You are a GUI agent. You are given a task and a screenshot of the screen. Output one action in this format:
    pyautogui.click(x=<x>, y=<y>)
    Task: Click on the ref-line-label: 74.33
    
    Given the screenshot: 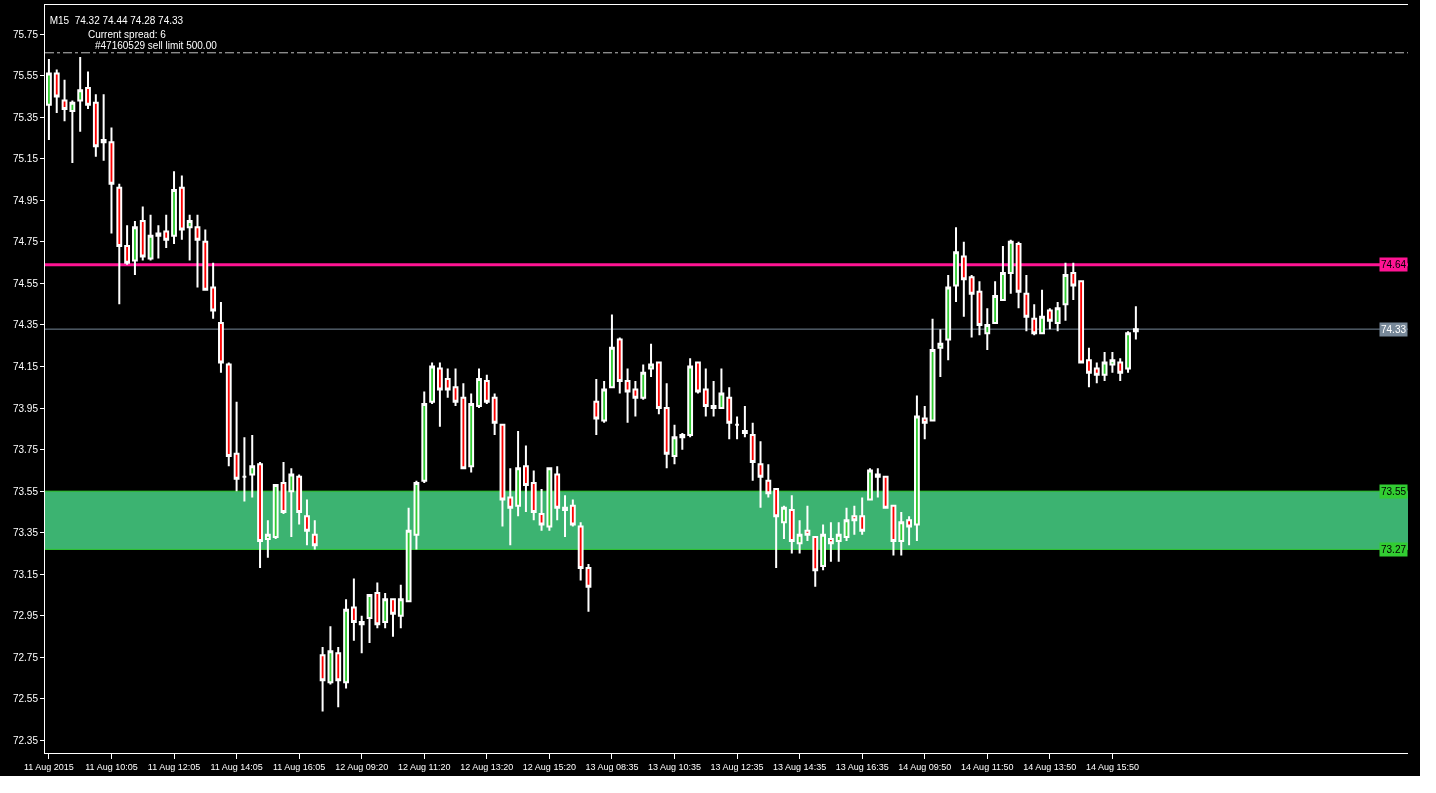 What is the action you would take?
    pyautogui.click(x=1394, y=329)
    